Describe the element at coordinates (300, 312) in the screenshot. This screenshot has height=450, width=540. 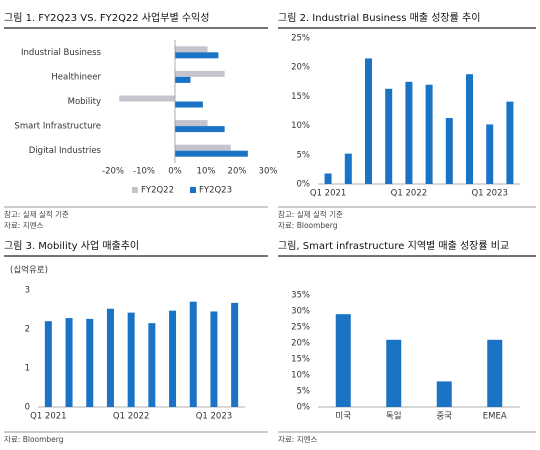
I see `y-tick-label: 30%` at that location.